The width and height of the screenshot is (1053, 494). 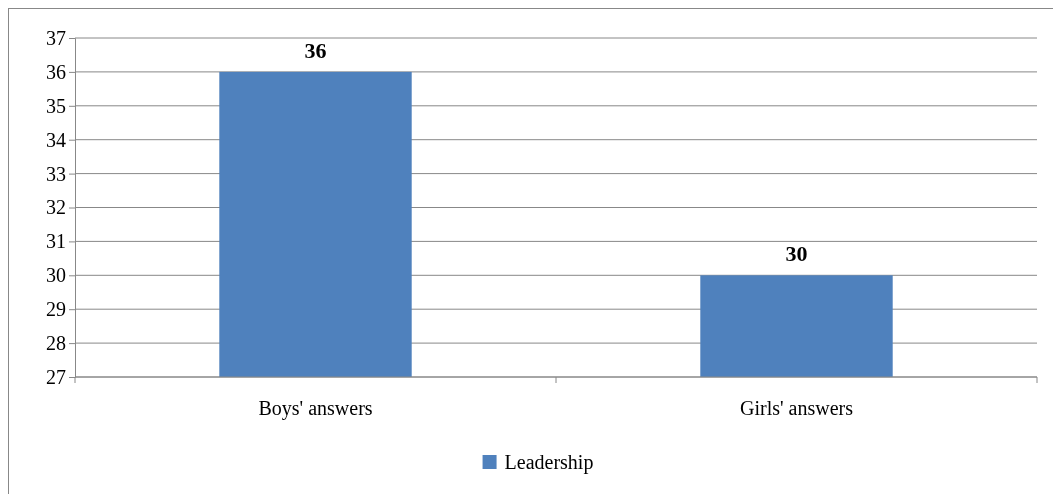 What do you see at coordinates (56, 37) in the screenshot?
I see `y-tick-label: 37` at bounding box center [56, 37].